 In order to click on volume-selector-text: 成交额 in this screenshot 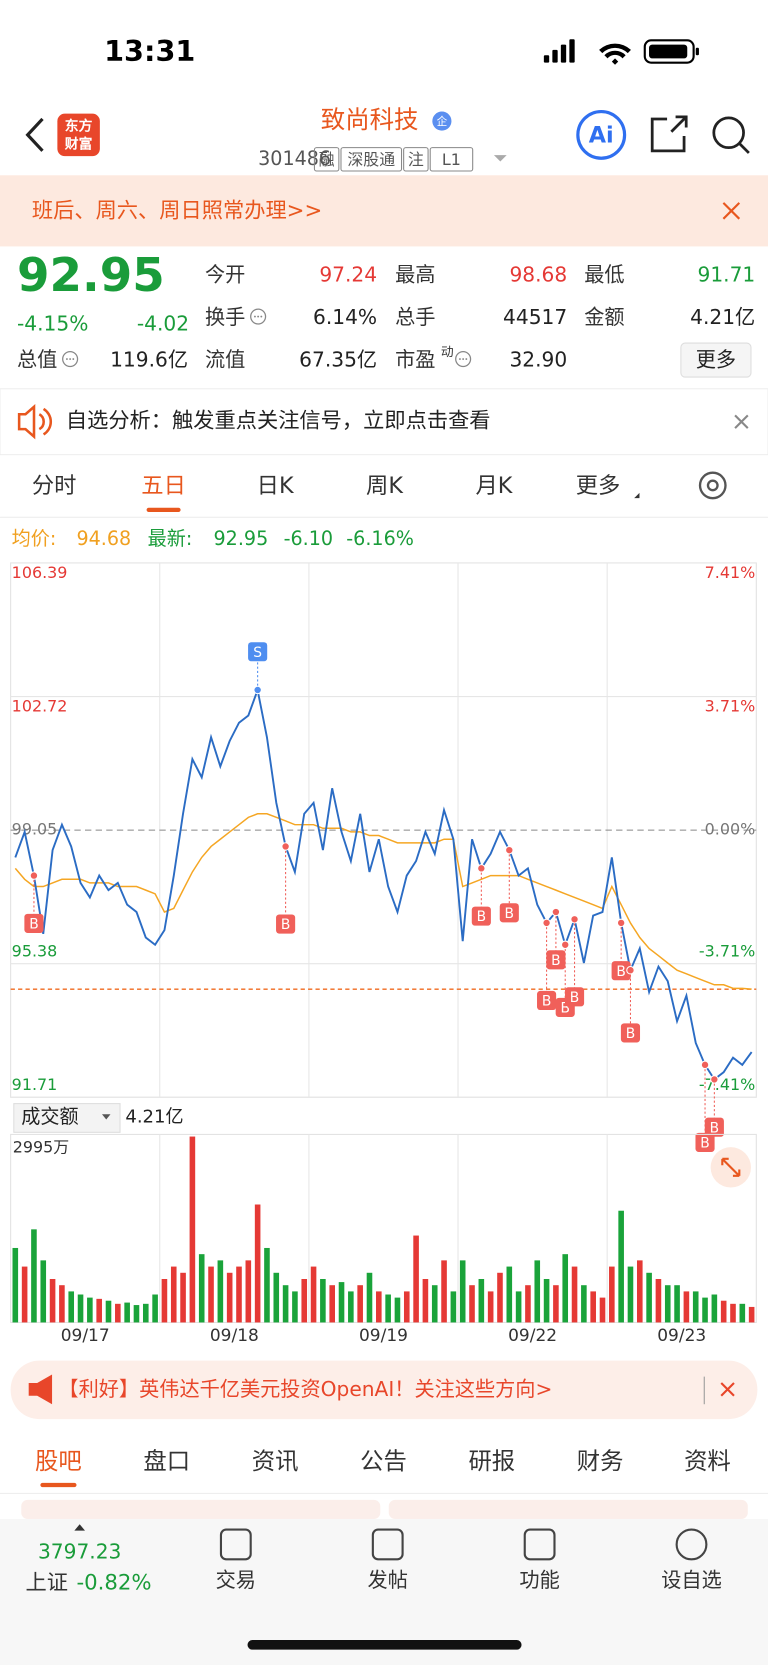, I will do `click(49, 1116)`.